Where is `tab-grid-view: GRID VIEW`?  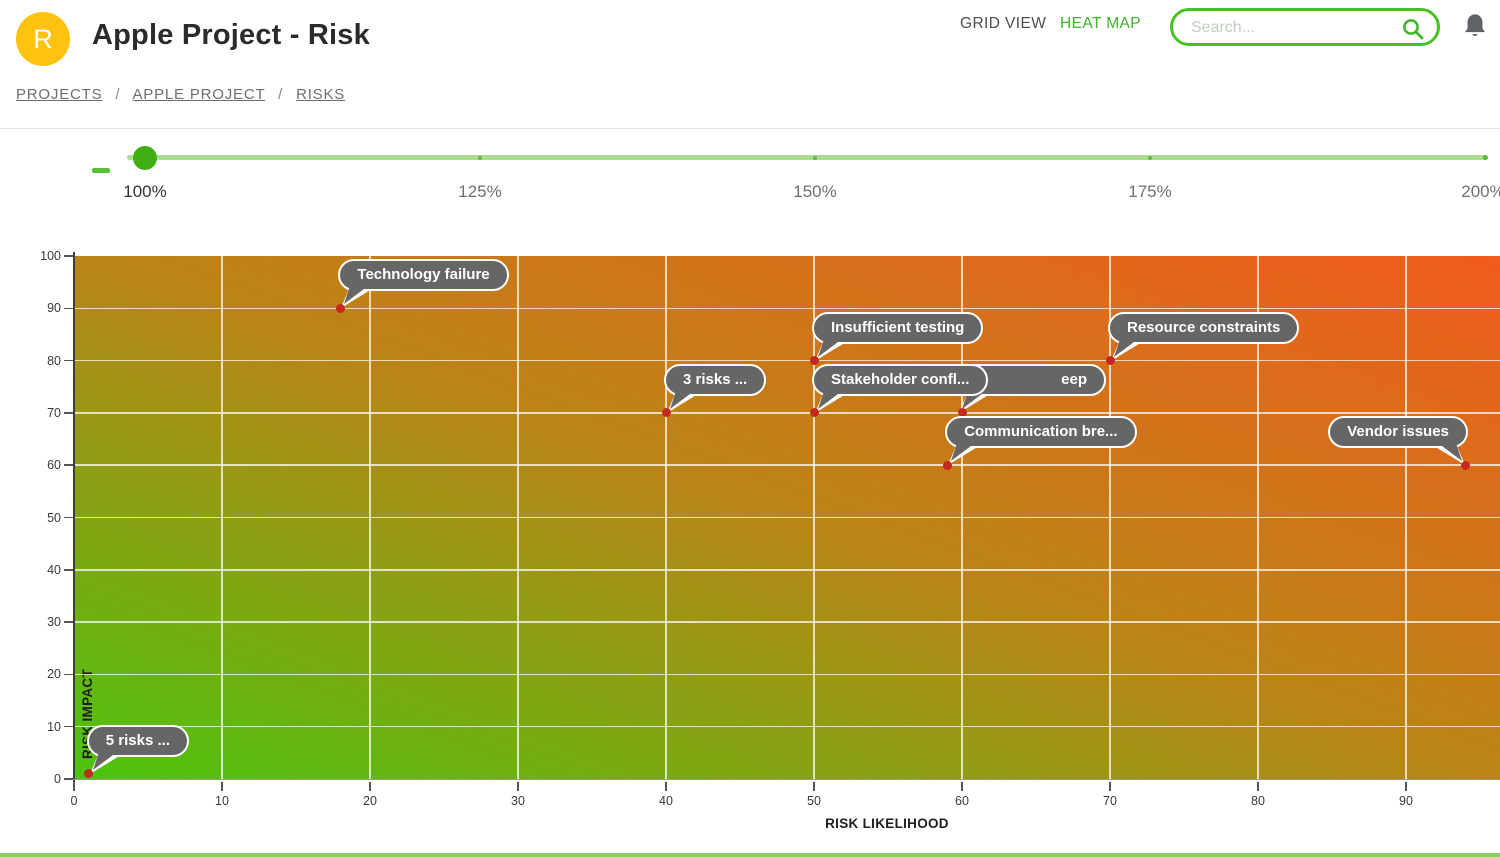
tab-grid-view: GRID VIEW is located at coordinates (1003, 23).